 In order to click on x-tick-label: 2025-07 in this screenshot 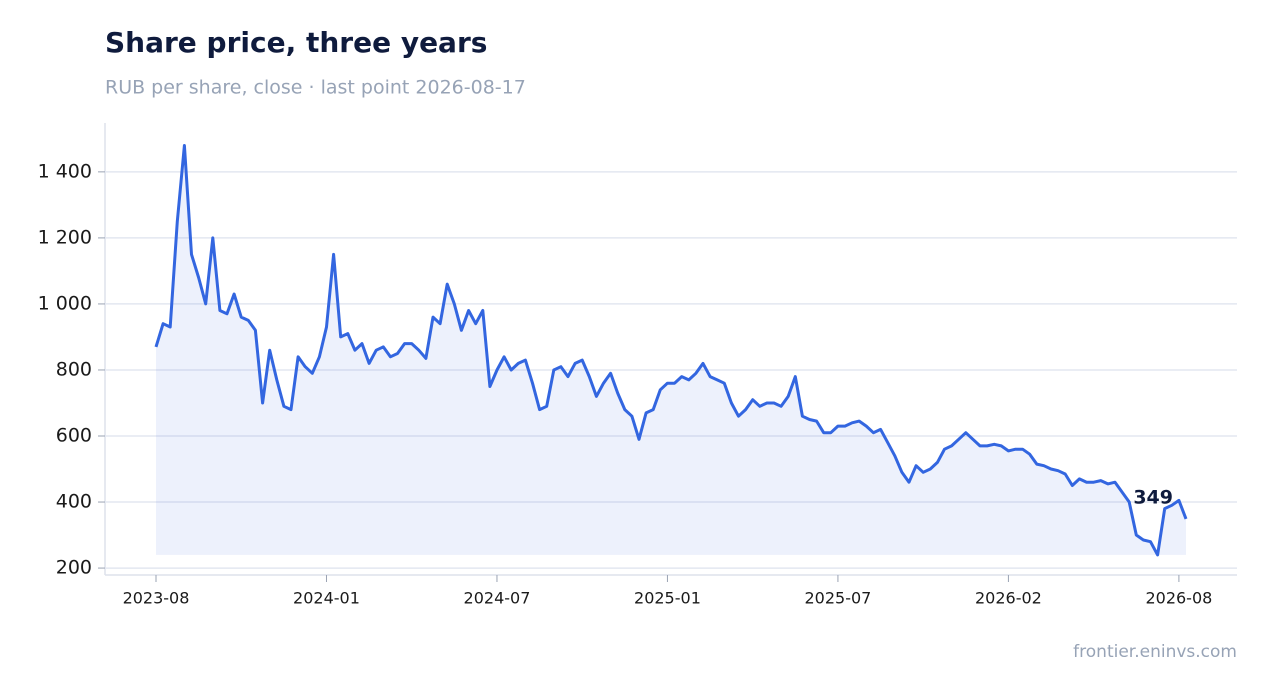, I will do `click(838, 598)`.